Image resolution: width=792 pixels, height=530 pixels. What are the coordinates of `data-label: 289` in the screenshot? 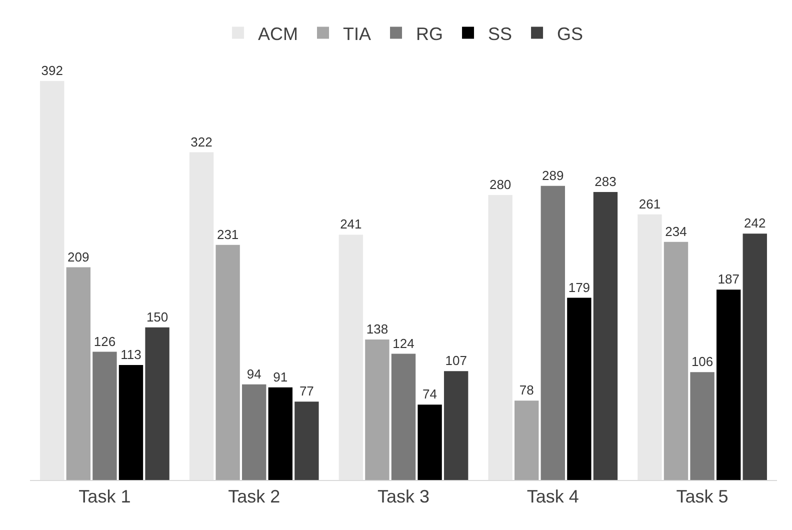 It's located at (553, 175).